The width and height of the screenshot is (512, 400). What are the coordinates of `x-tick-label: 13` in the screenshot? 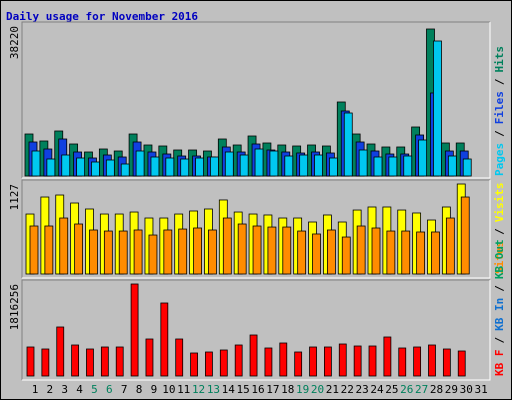 It's located at (213, 389).